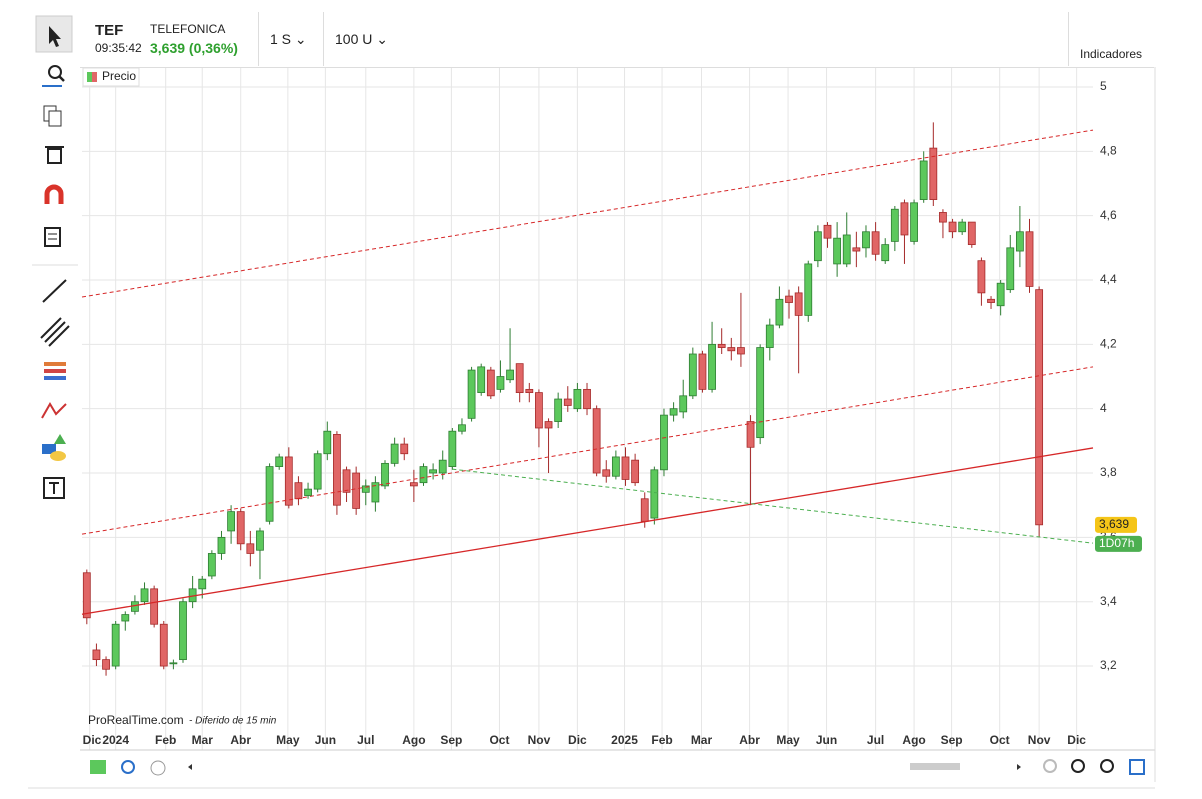  Describe the element at coordinates (119, 76) in the screenshot. I see `legend-label: Precio` at that location.